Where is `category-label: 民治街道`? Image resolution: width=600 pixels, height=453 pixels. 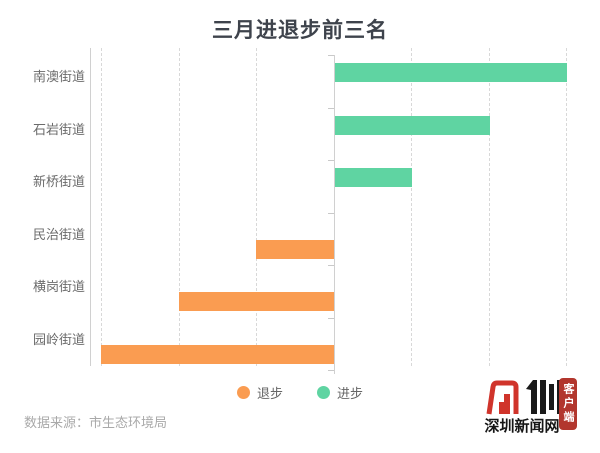 category-label: 民治街道 is located at coordinates (58, 234).